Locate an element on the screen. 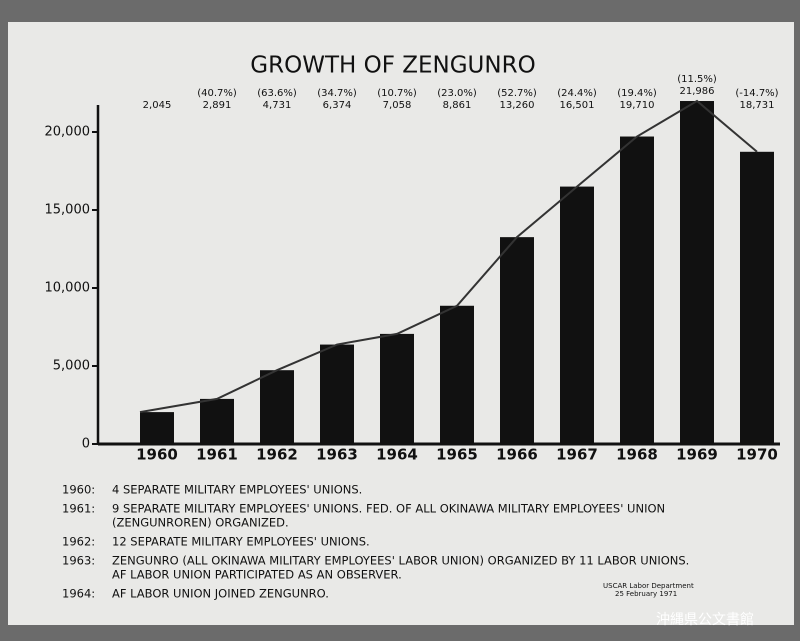 Image resolution: width=800 pixels, height=641 pixels. note-year: 1964: is located at coordinates (78, 594).